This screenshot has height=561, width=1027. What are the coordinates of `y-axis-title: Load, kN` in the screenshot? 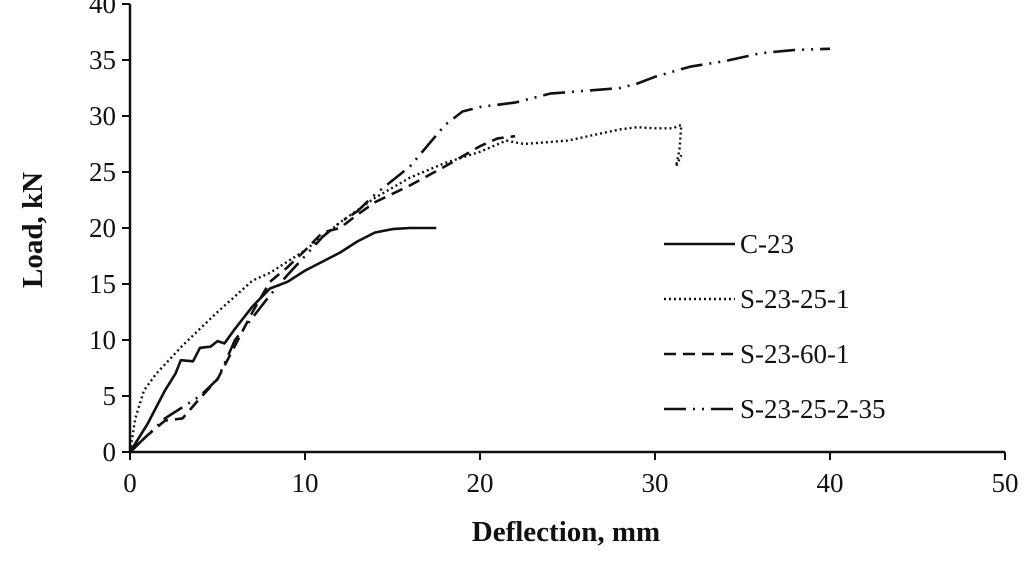 It's located at (33, 230).